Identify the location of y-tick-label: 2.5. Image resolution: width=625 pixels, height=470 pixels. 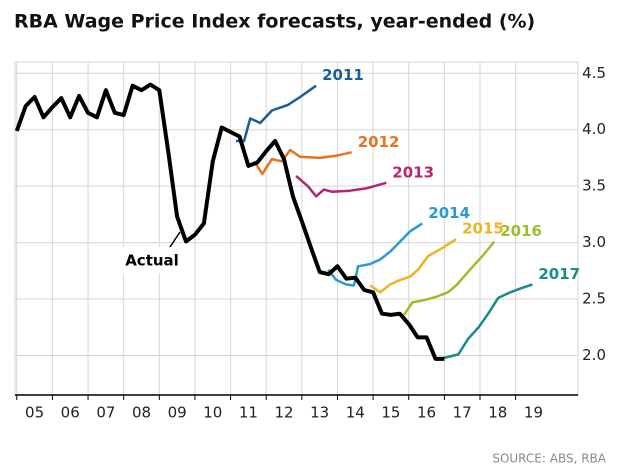
(594, 299).